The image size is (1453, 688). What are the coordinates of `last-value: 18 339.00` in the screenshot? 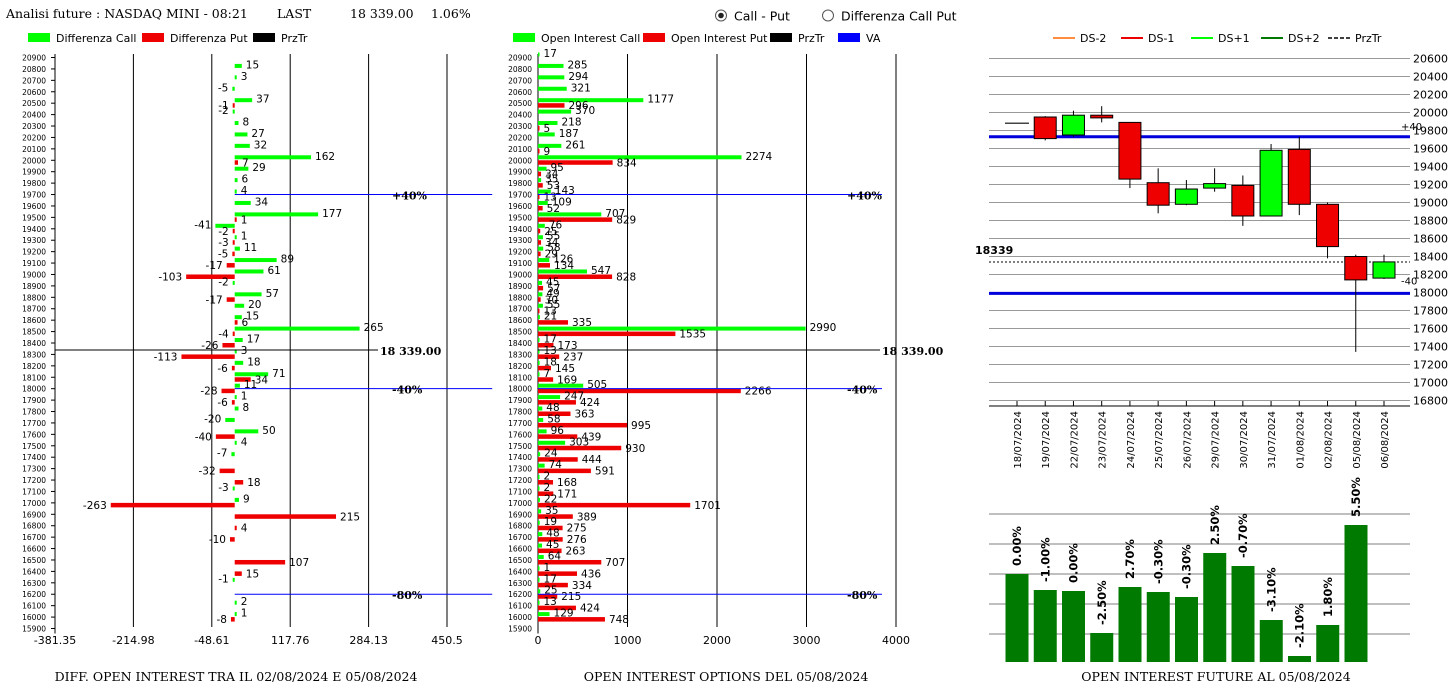 It's located at (382, 13).